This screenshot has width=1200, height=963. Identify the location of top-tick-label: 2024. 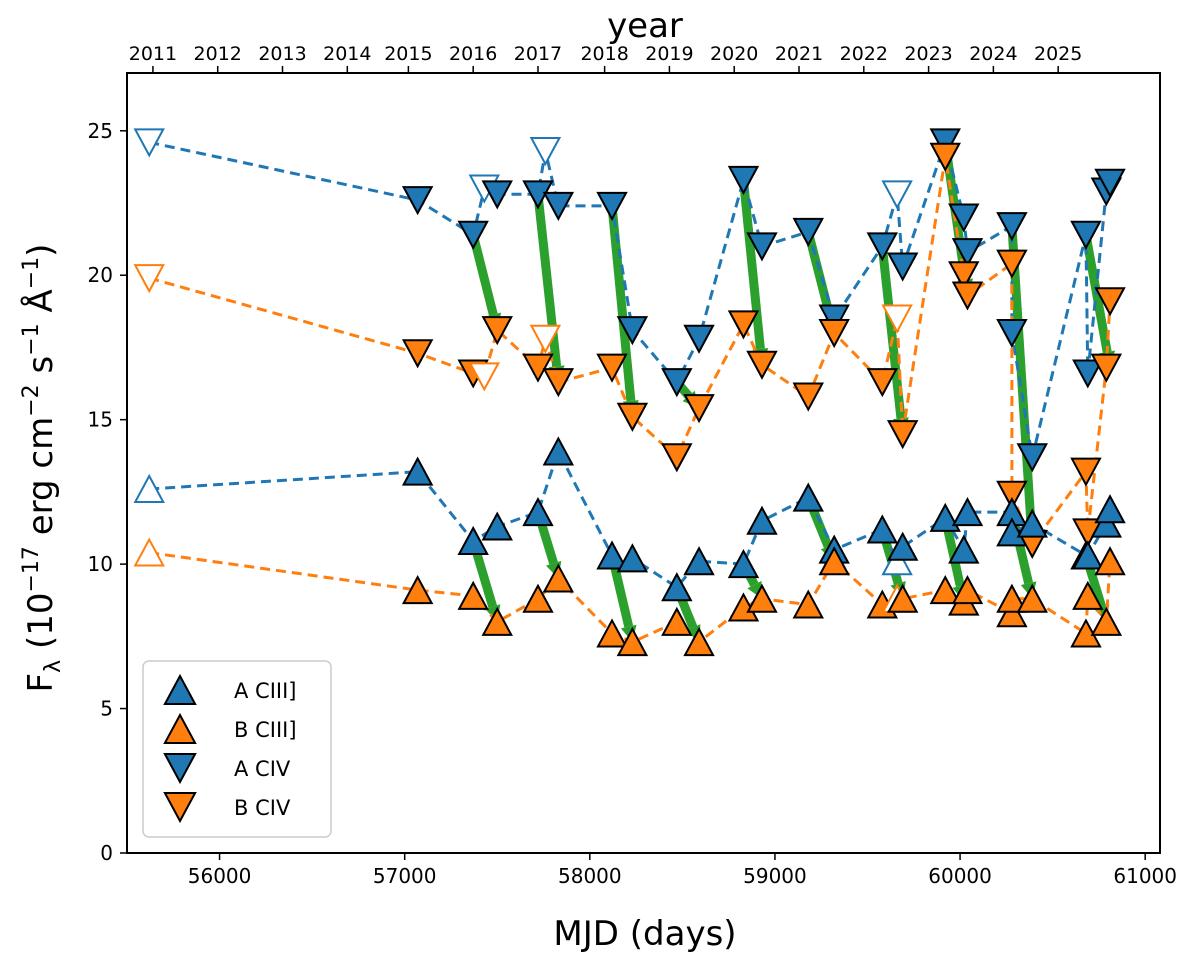
(993, 54).